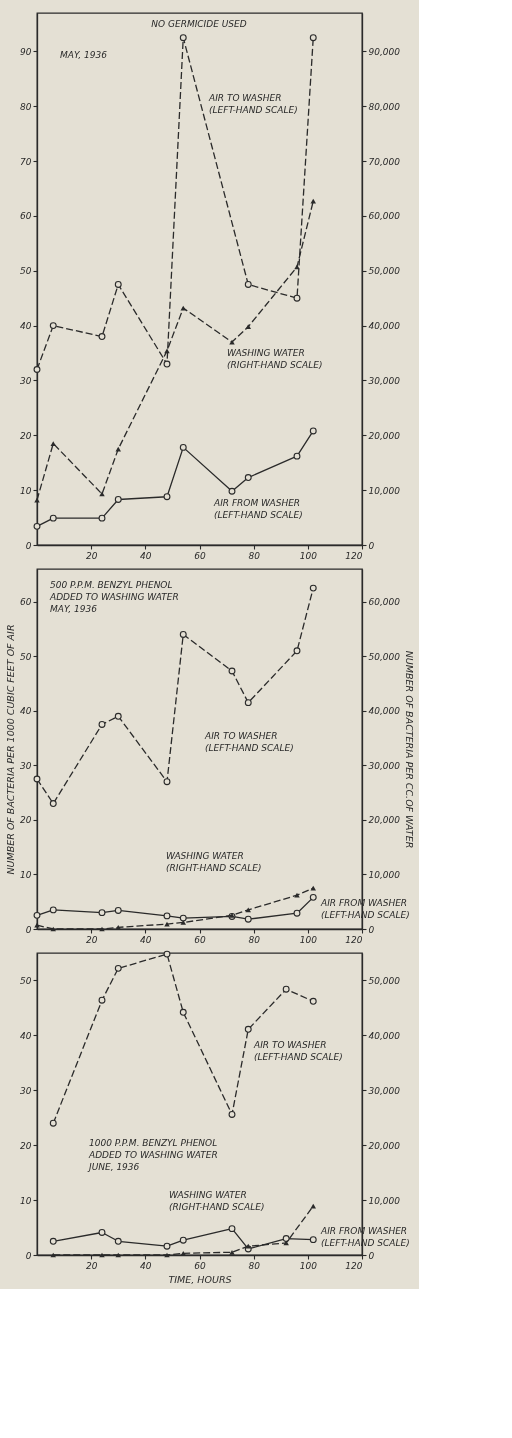 The height and width of the screenshot is (1438, 512). I want to click on annotation: 500 P.P.M. BENZYL PHENOL ADDED TO WASHING WATER MAY, 1936, so click(114, 597).